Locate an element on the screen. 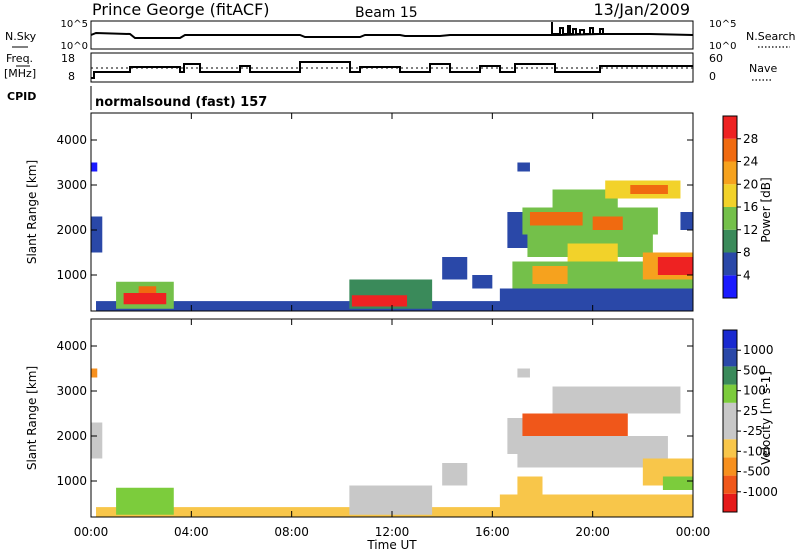 This screenshot has height=558, width=800. velocity-ylabel: Slant Range [km] is located at coordinates (32, 418).